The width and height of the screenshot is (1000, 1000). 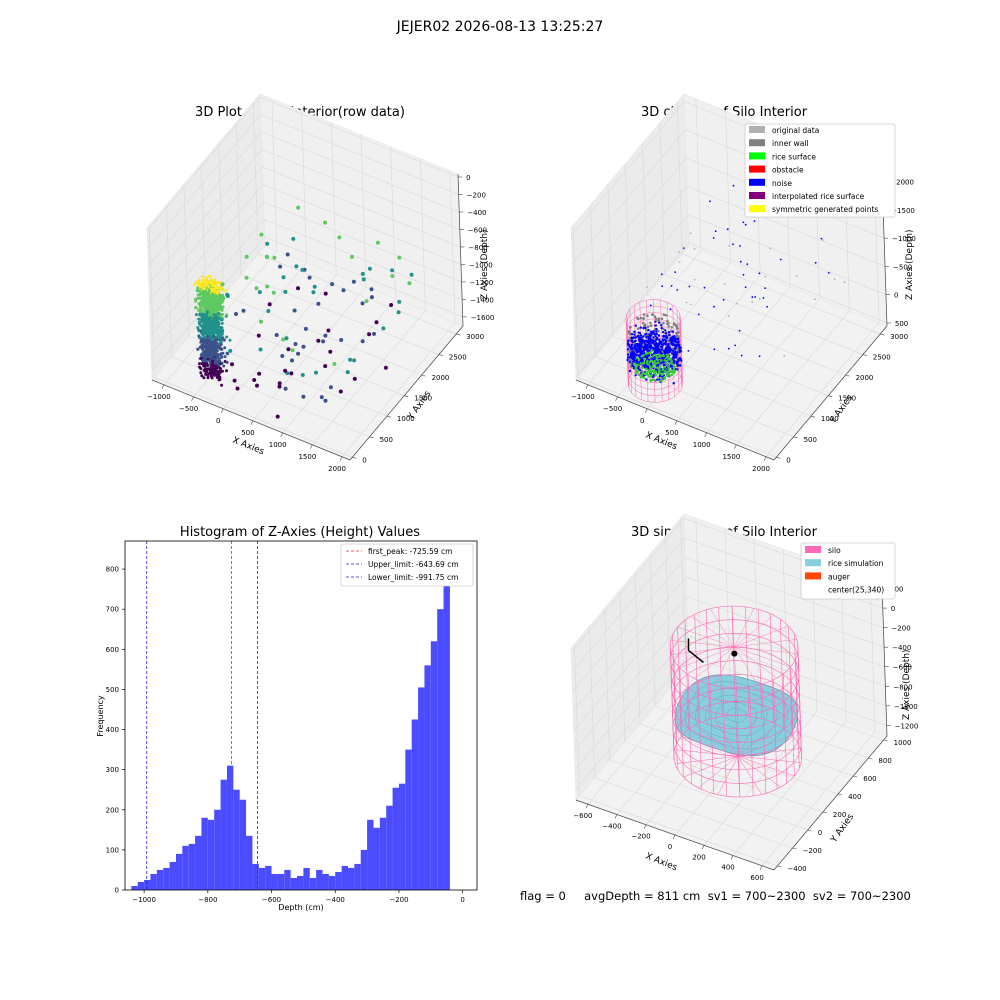 I want to click on classify-y-axis-line, so click(x=830, y=393).